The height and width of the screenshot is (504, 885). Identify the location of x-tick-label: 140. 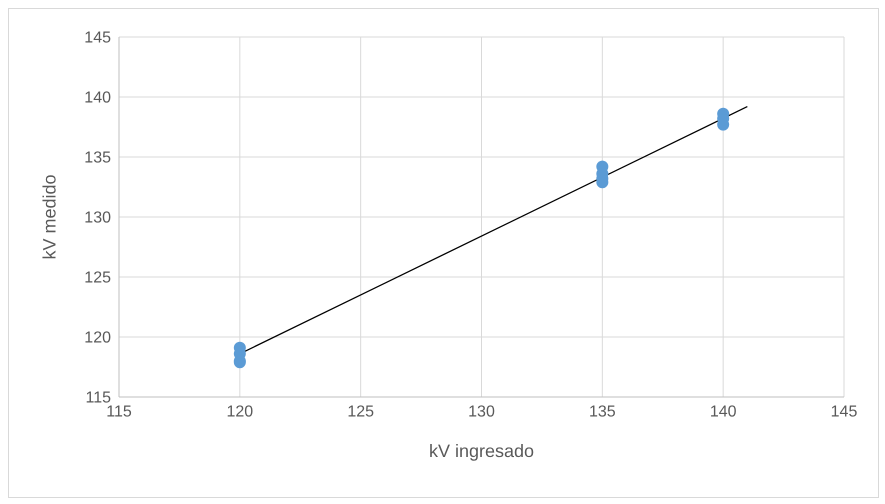
(723, 411).